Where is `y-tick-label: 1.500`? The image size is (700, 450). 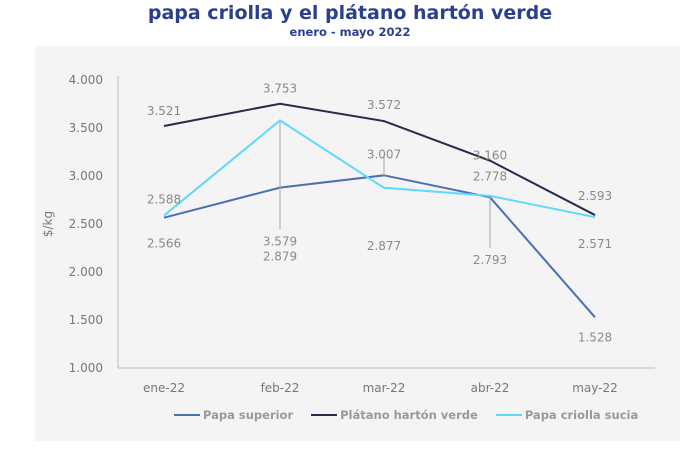 y-tick-label: 1.500 is located at coordinates (86, 320).